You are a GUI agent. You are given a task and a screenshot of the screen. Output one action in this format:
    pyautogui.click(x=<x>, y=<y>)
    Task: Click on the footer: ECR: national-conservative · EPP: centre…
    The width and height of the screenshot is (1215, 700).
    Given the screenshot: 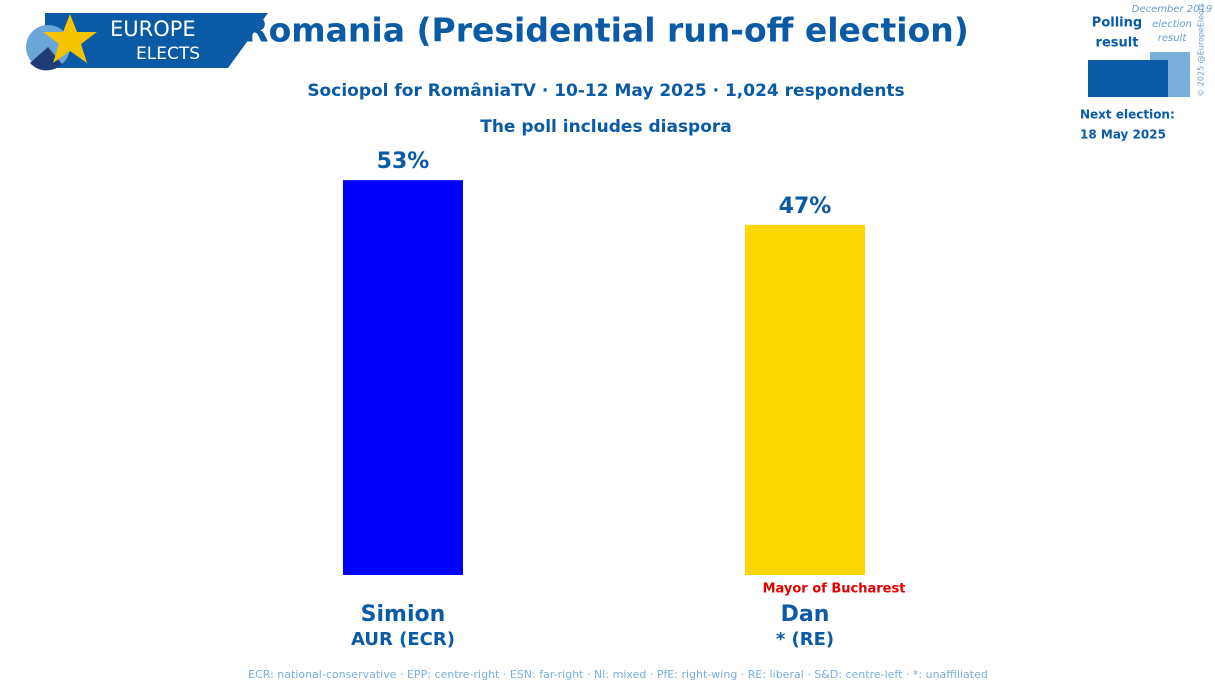 What is the action you would take?
    pyautogui.click(x=618, y=674)
    